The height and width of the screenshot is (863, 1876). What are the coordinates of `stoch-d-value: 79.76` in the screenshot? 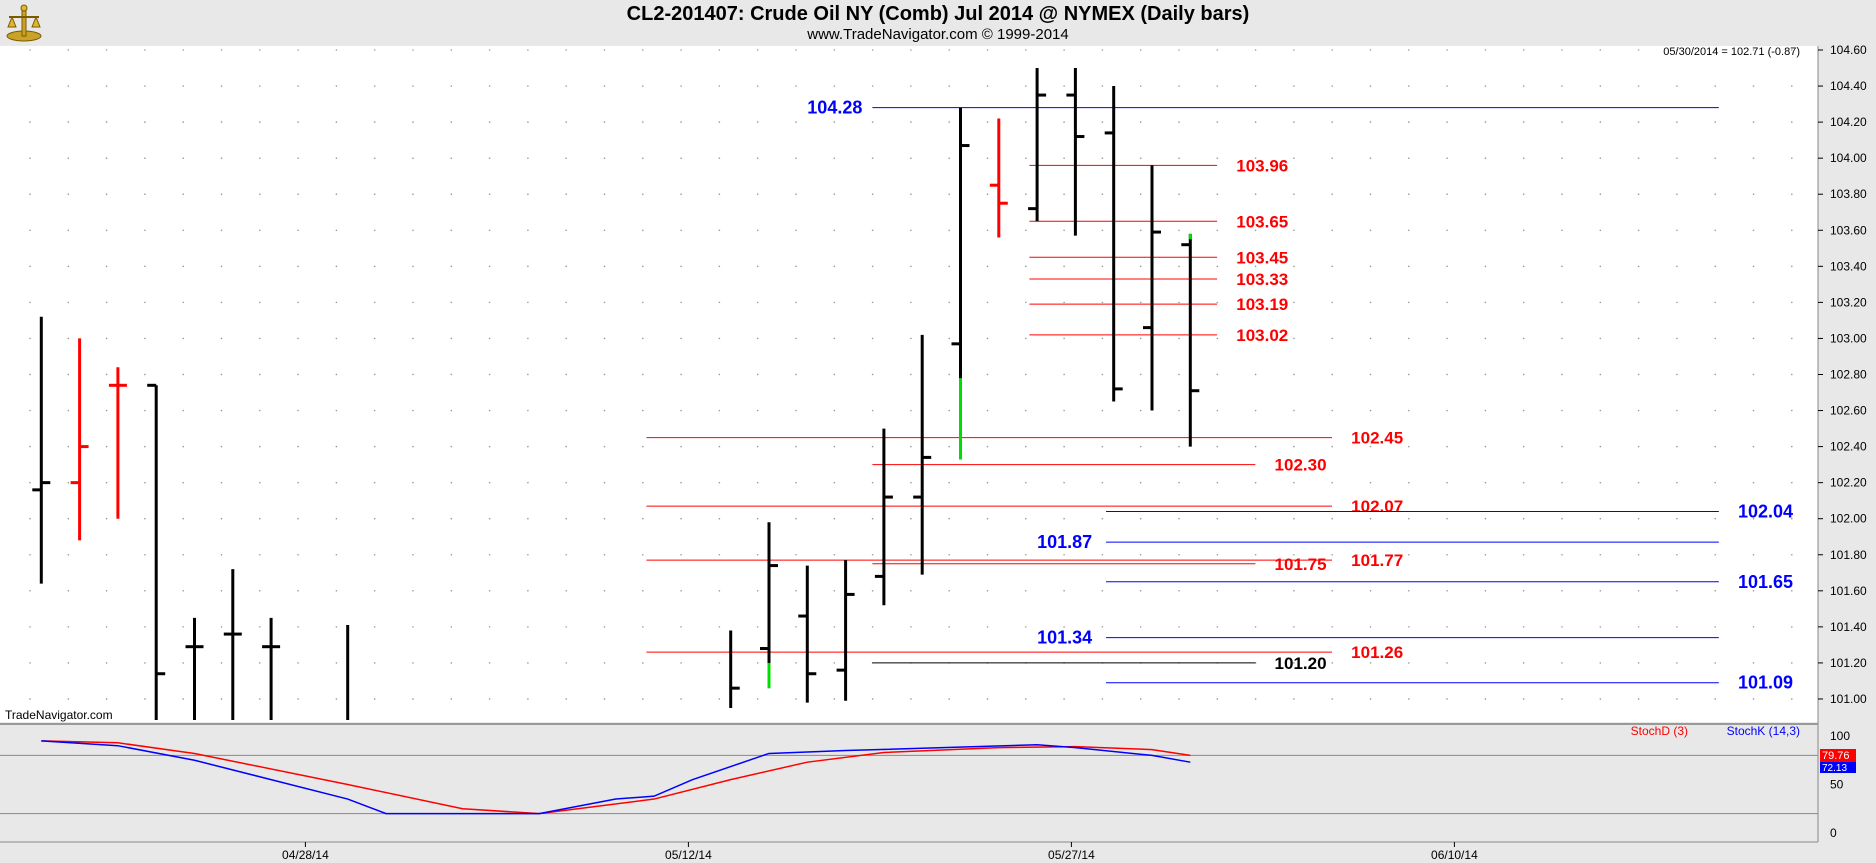 It's located at (1836, 756).